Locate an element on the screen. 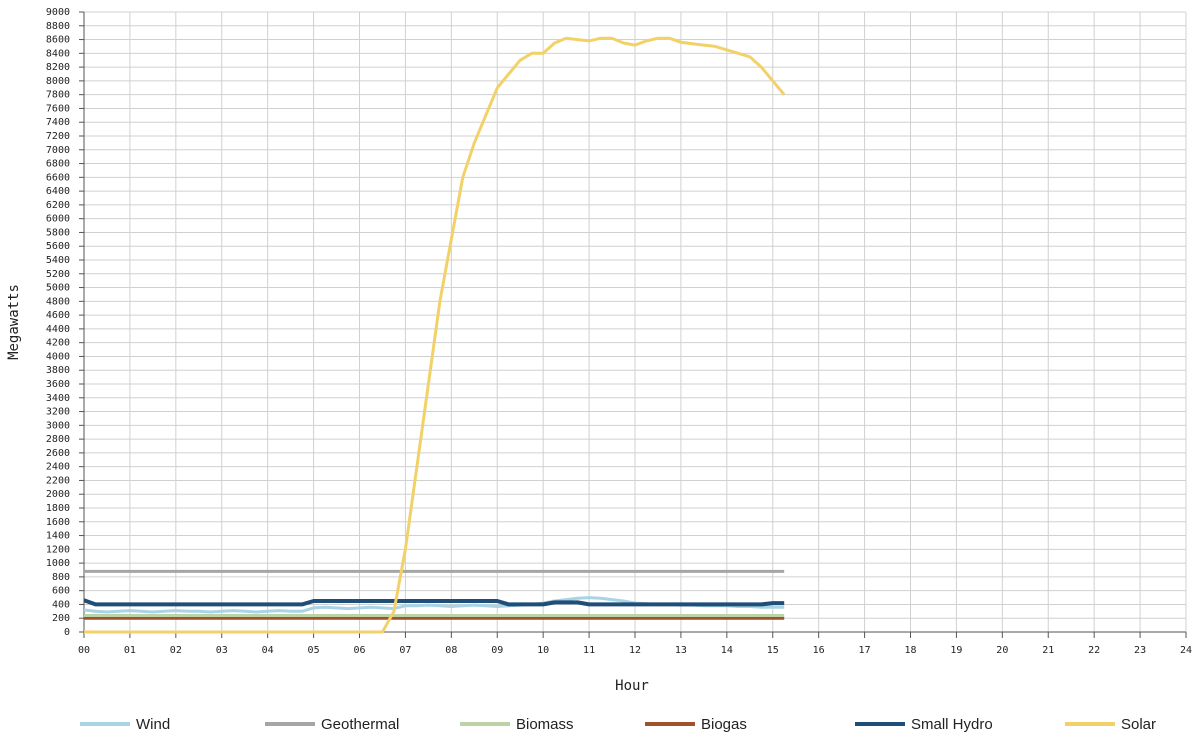  y-tick-label: 6400 is located at coordinates (58, 191).